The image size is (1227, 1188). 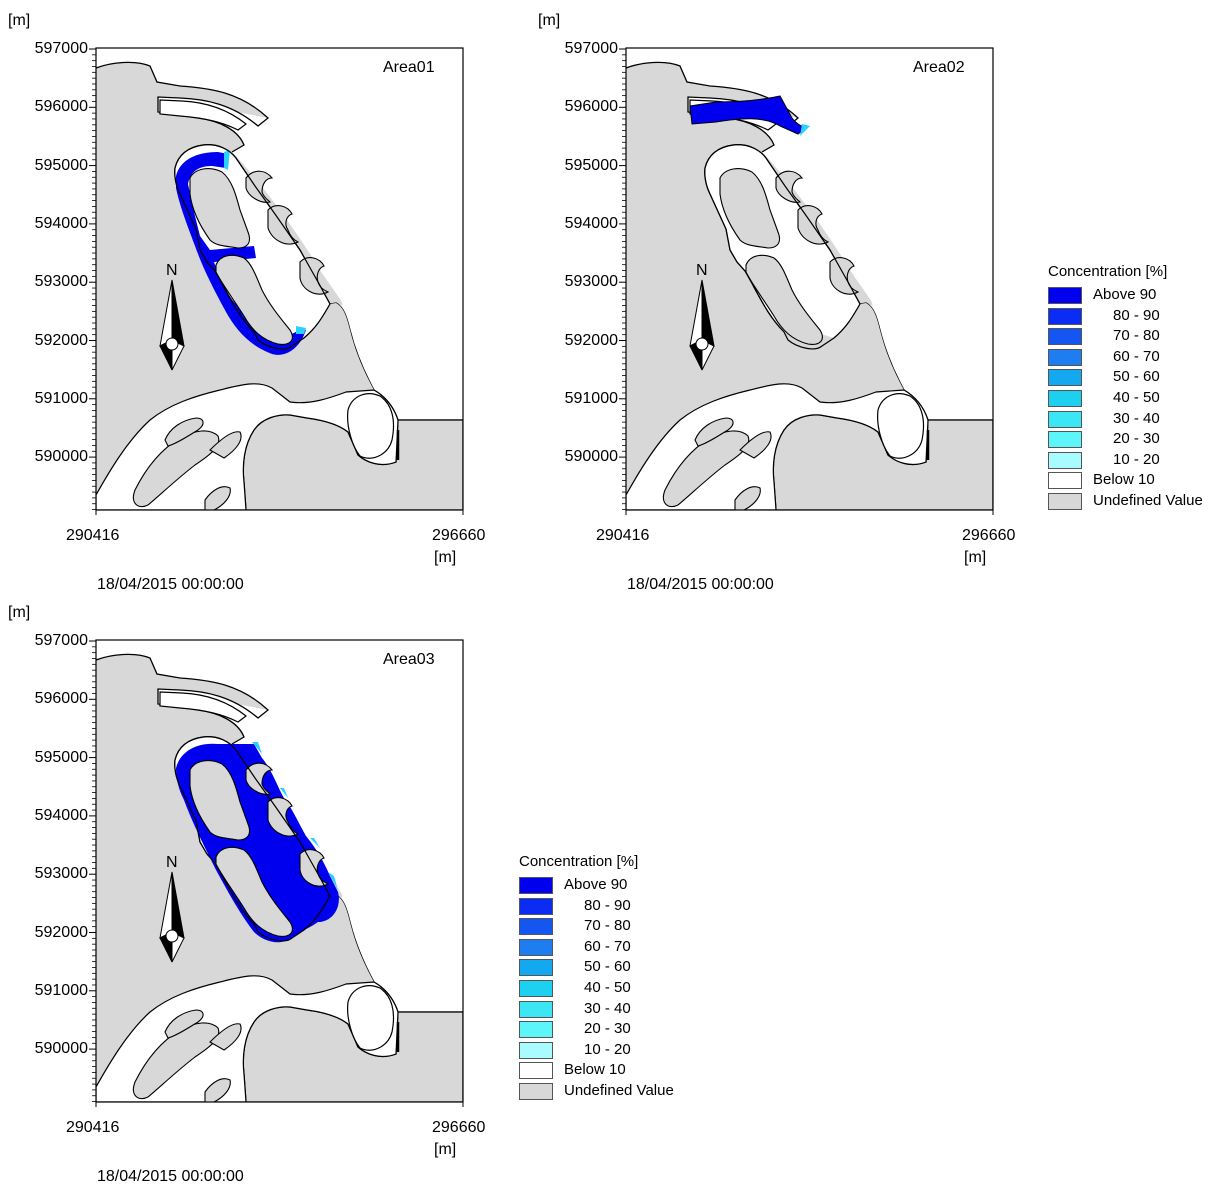 What do you see at coordinates (549, 20) in the screenshot?
I see `y-axis-unit: [m]` at bounding box center [549, 20].